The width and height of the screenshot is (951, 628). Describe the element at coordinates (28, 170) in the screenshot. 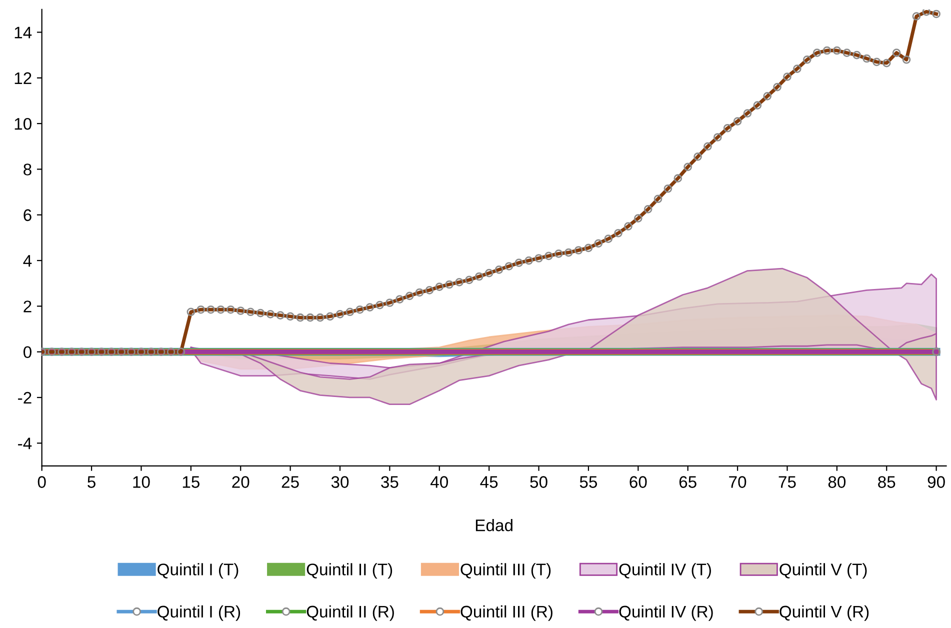

I see `y-tick-label: 8` at that location.